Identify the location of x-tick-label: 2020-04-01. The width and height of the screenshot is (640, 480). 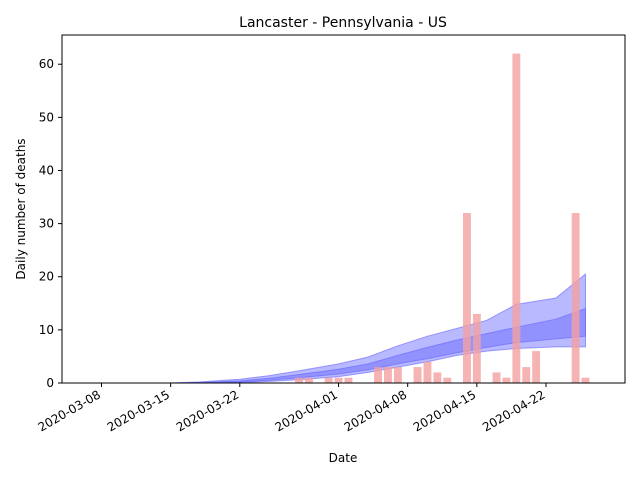
(306, 410).